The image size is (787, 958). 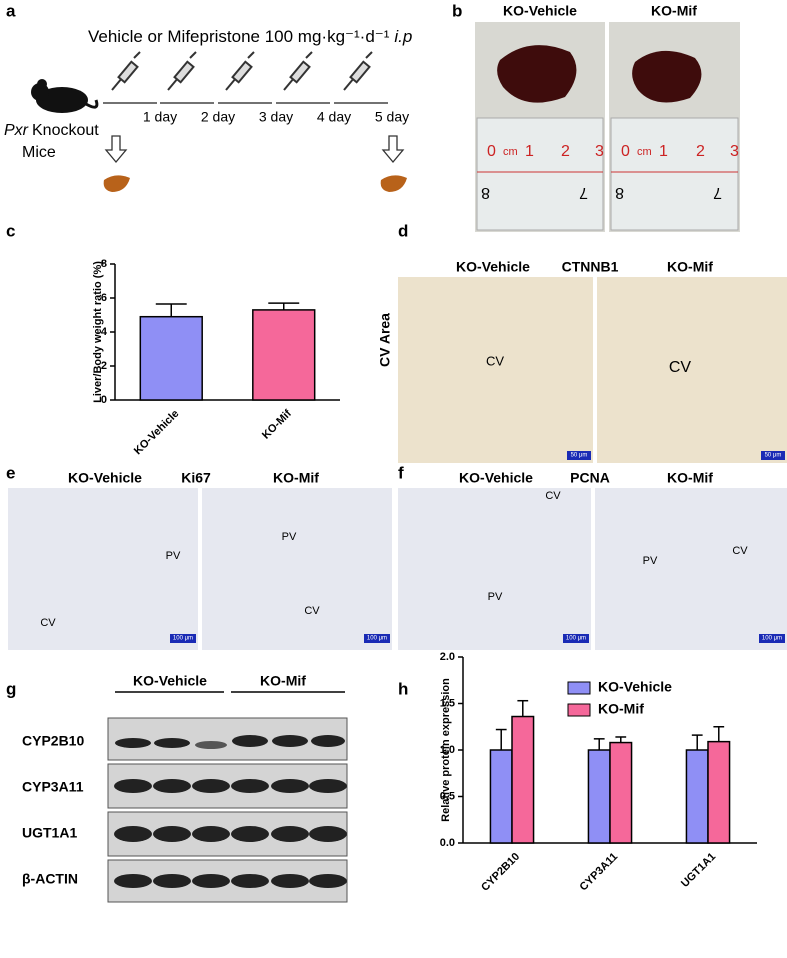 I want to click on x-tick-label: KO-Mif, so click(x=277, y=424).